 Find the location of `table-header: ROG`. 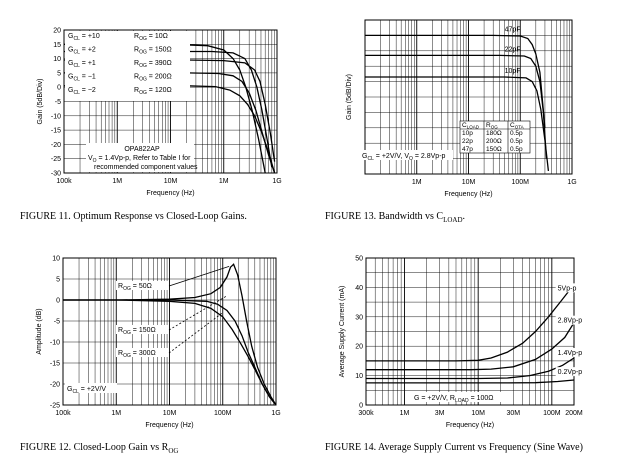

table-header: ROG is located at coordinates (492, 126).